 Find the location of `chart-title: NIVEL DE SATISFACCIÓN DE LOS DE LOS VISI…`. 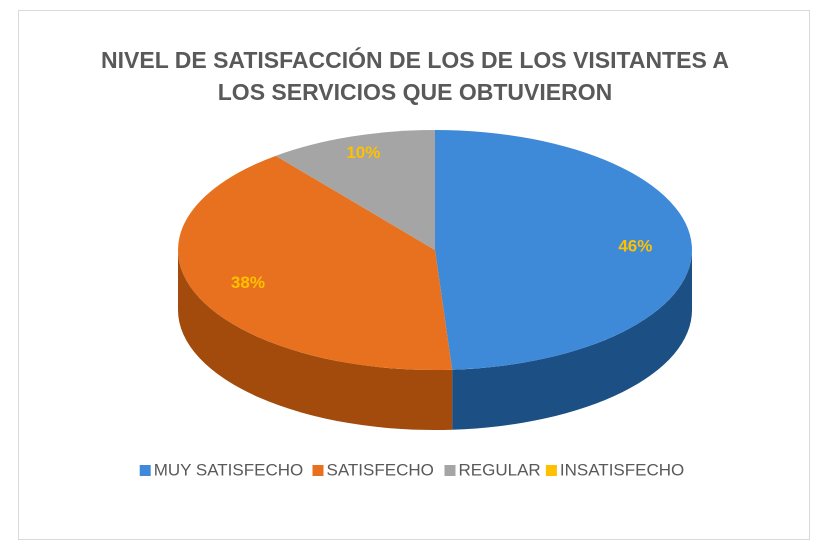

chart-title: NIVEL DE SATISFACCIÓN DE LOS DE LOS VISI… is located at coordinates (415, 76).